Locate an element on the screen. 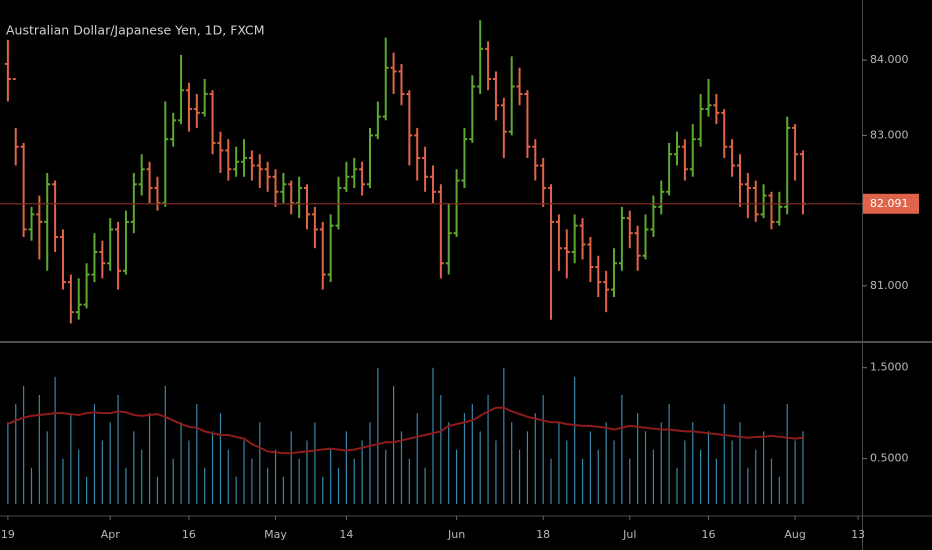 Image resolution: width=932 pixels, height=550 pixels. x-tick-label: Aug is located at coordinates (794, 534).